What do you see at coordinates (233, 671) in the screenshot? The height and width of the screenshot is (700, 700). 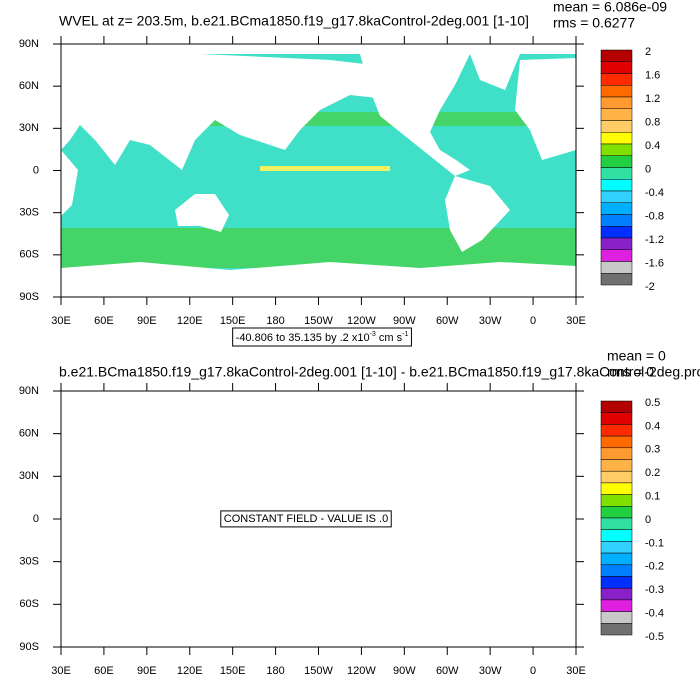 I see `x-tick-label: 150E` at bounding box center [233, 671].